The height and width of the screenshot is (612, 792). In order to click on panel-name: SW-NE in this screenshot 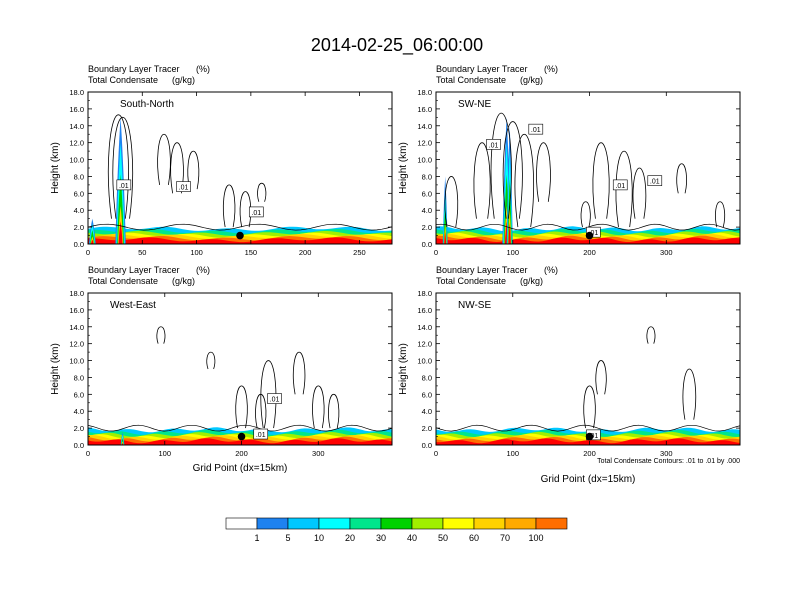, I will do `click(474, 104)`.